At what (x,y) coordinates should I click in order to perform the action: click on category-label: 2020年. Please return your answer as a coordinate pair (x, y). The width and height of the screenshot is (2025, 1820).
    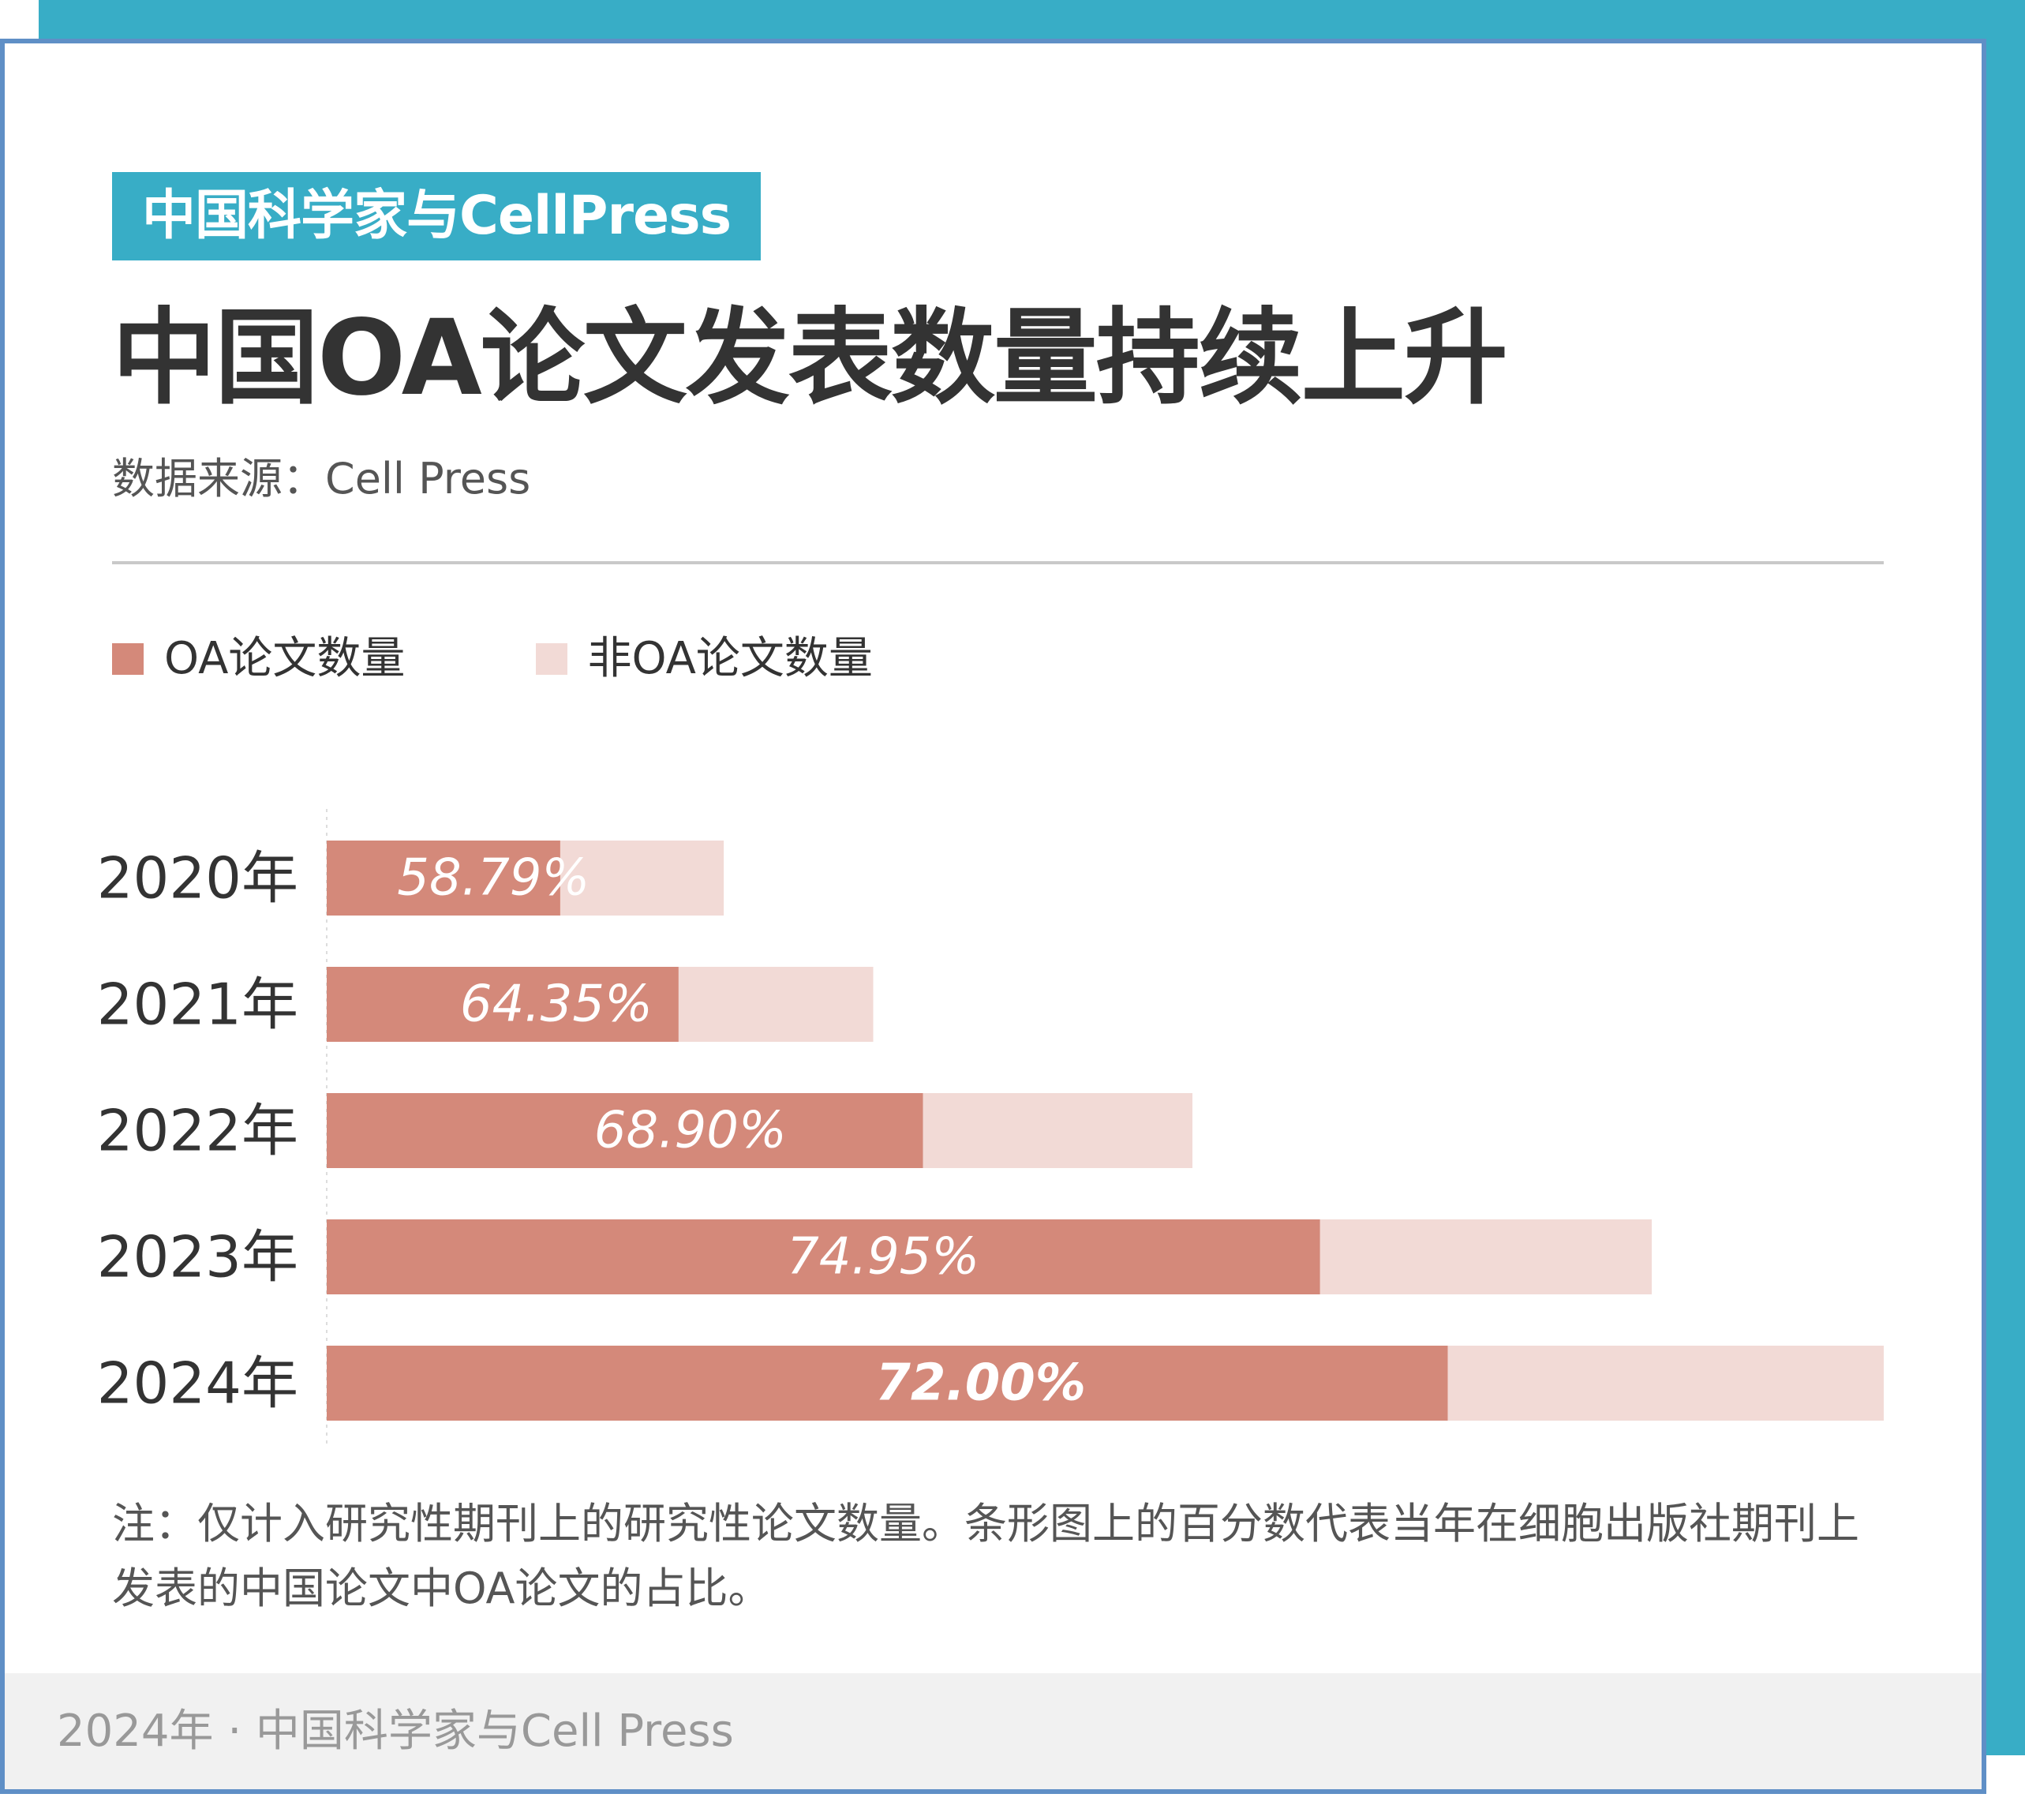
    Looking at the image, I should click on (197, 878).